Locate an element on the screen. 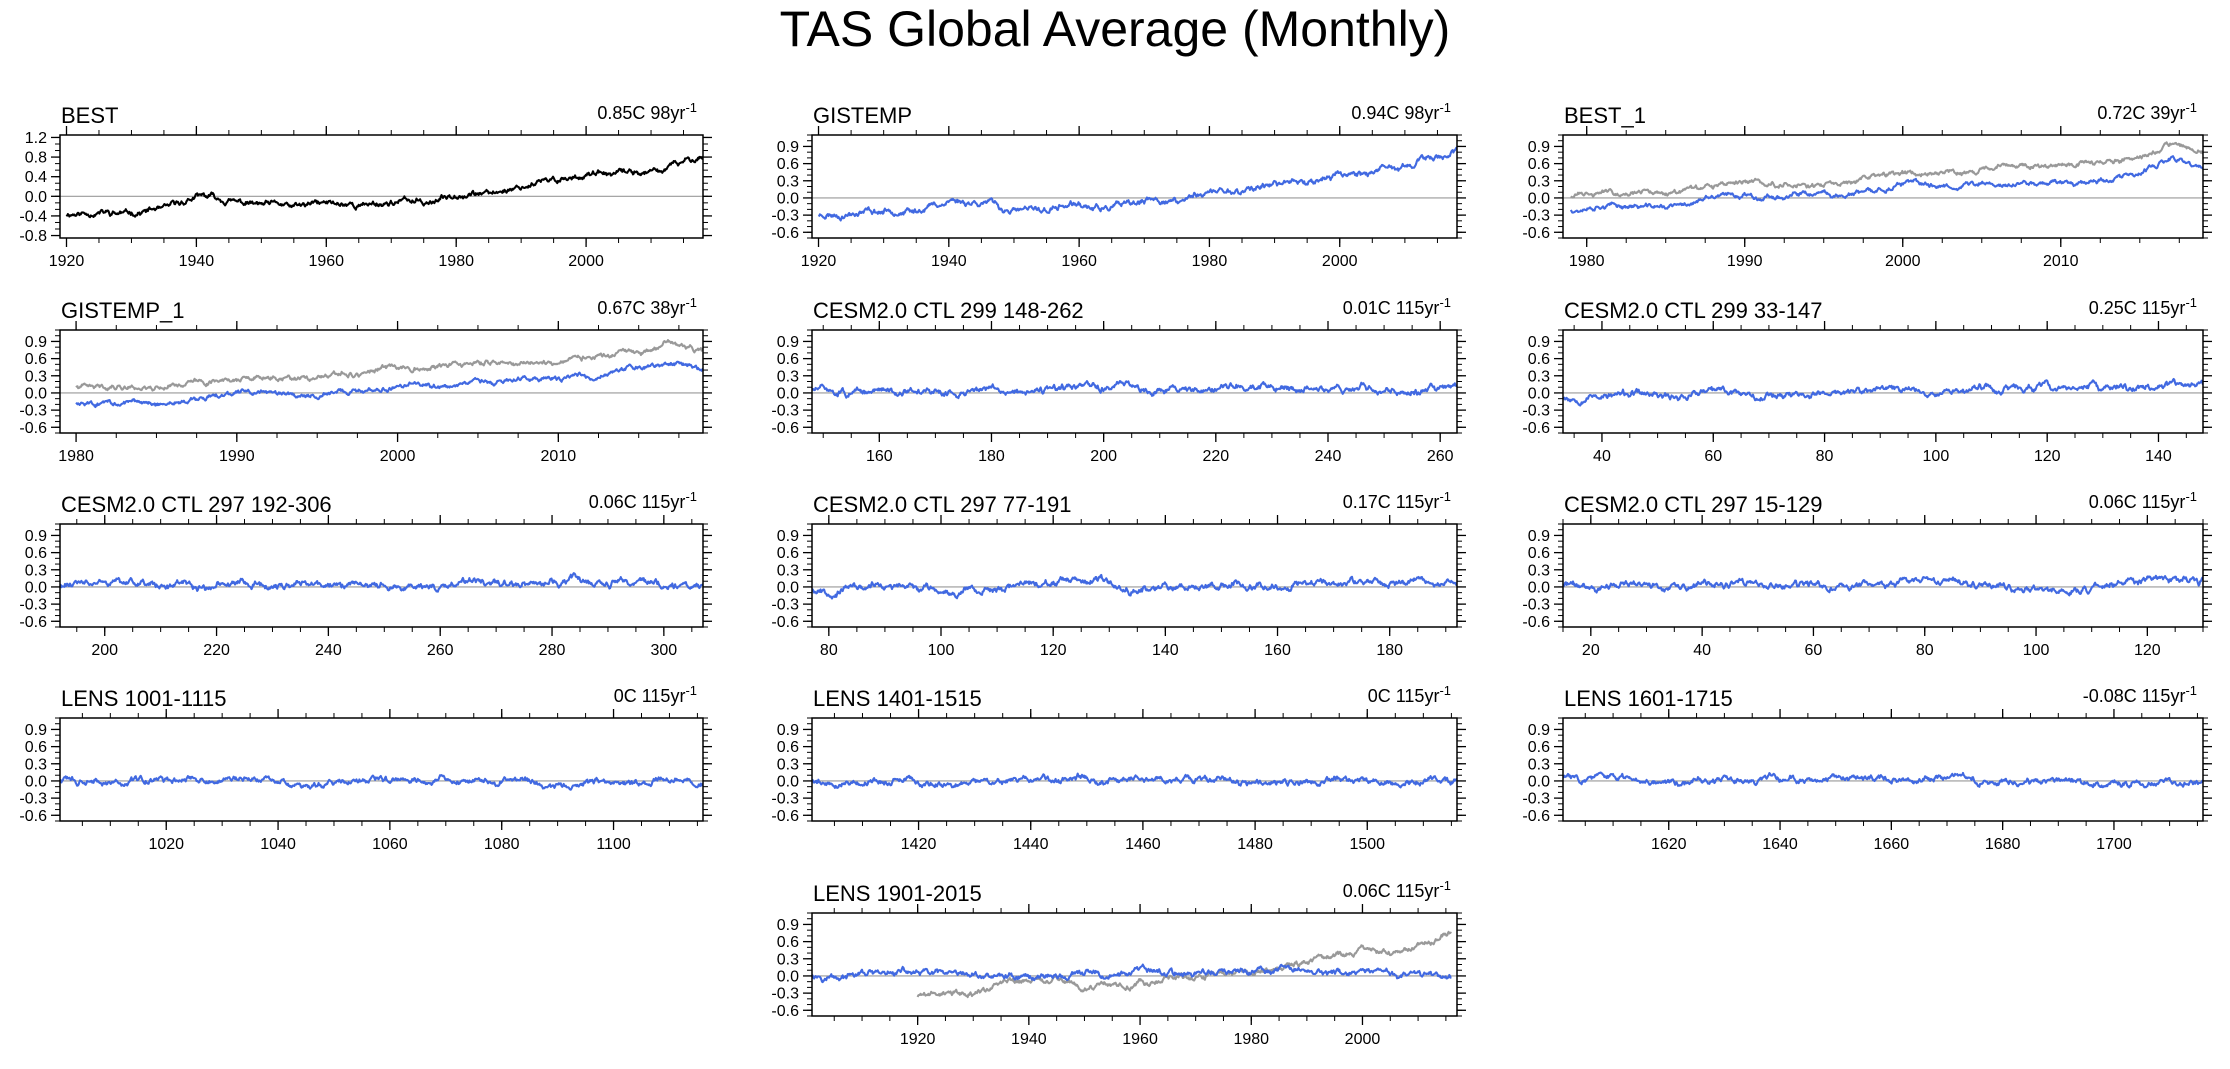 The width and height of the screenshot is (2230, 1069). x-tick-label: 200 is located at coordinates (104, 650).